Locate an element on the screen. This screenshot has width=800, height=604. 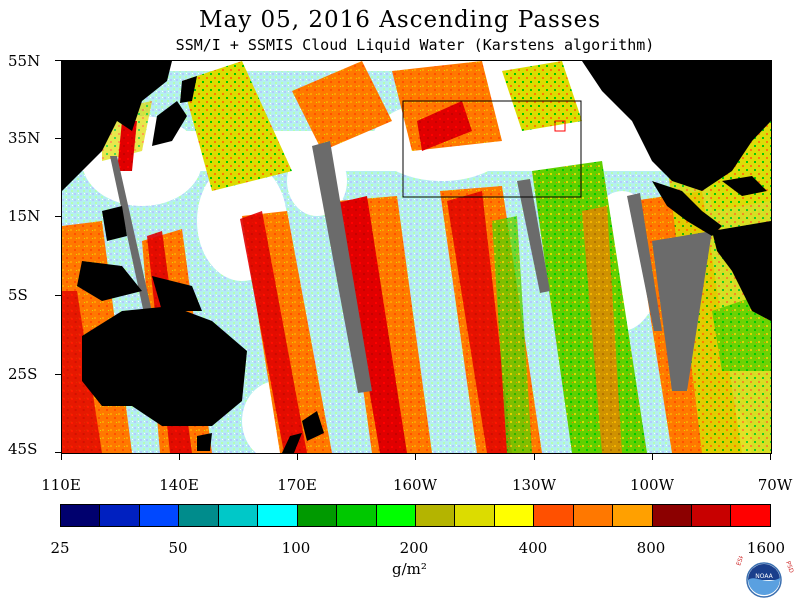
lat-label-35n: 35N is located at coordinates (24, 138).